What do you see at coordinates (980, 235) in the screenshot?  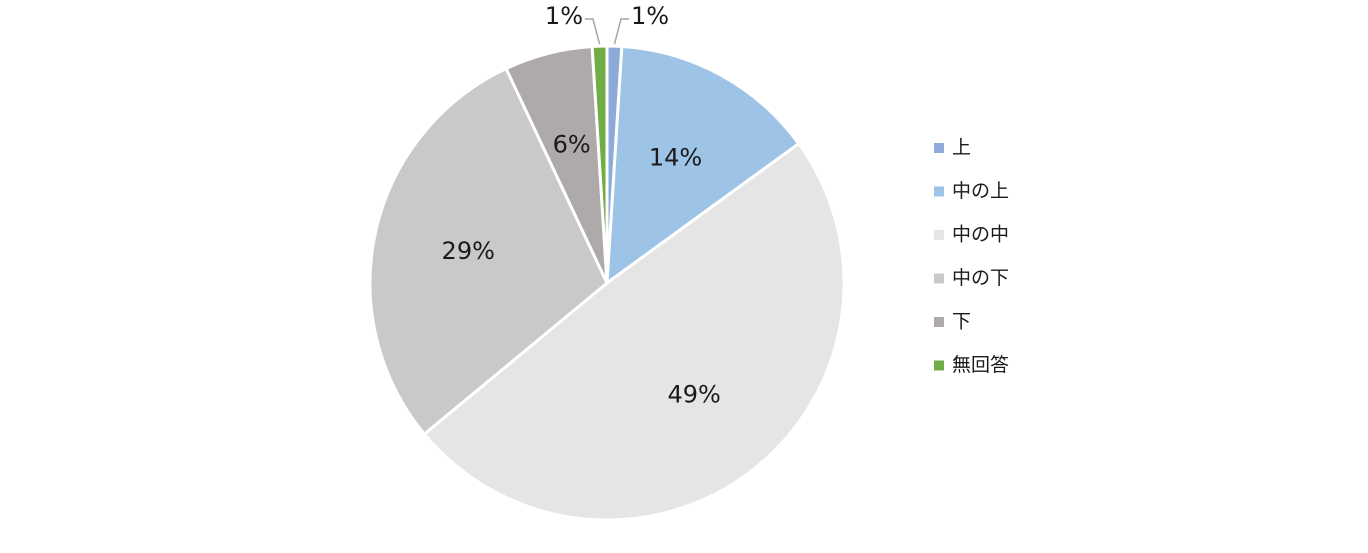 I see `legend-label: 中の中` at bounding box center [980, 235].